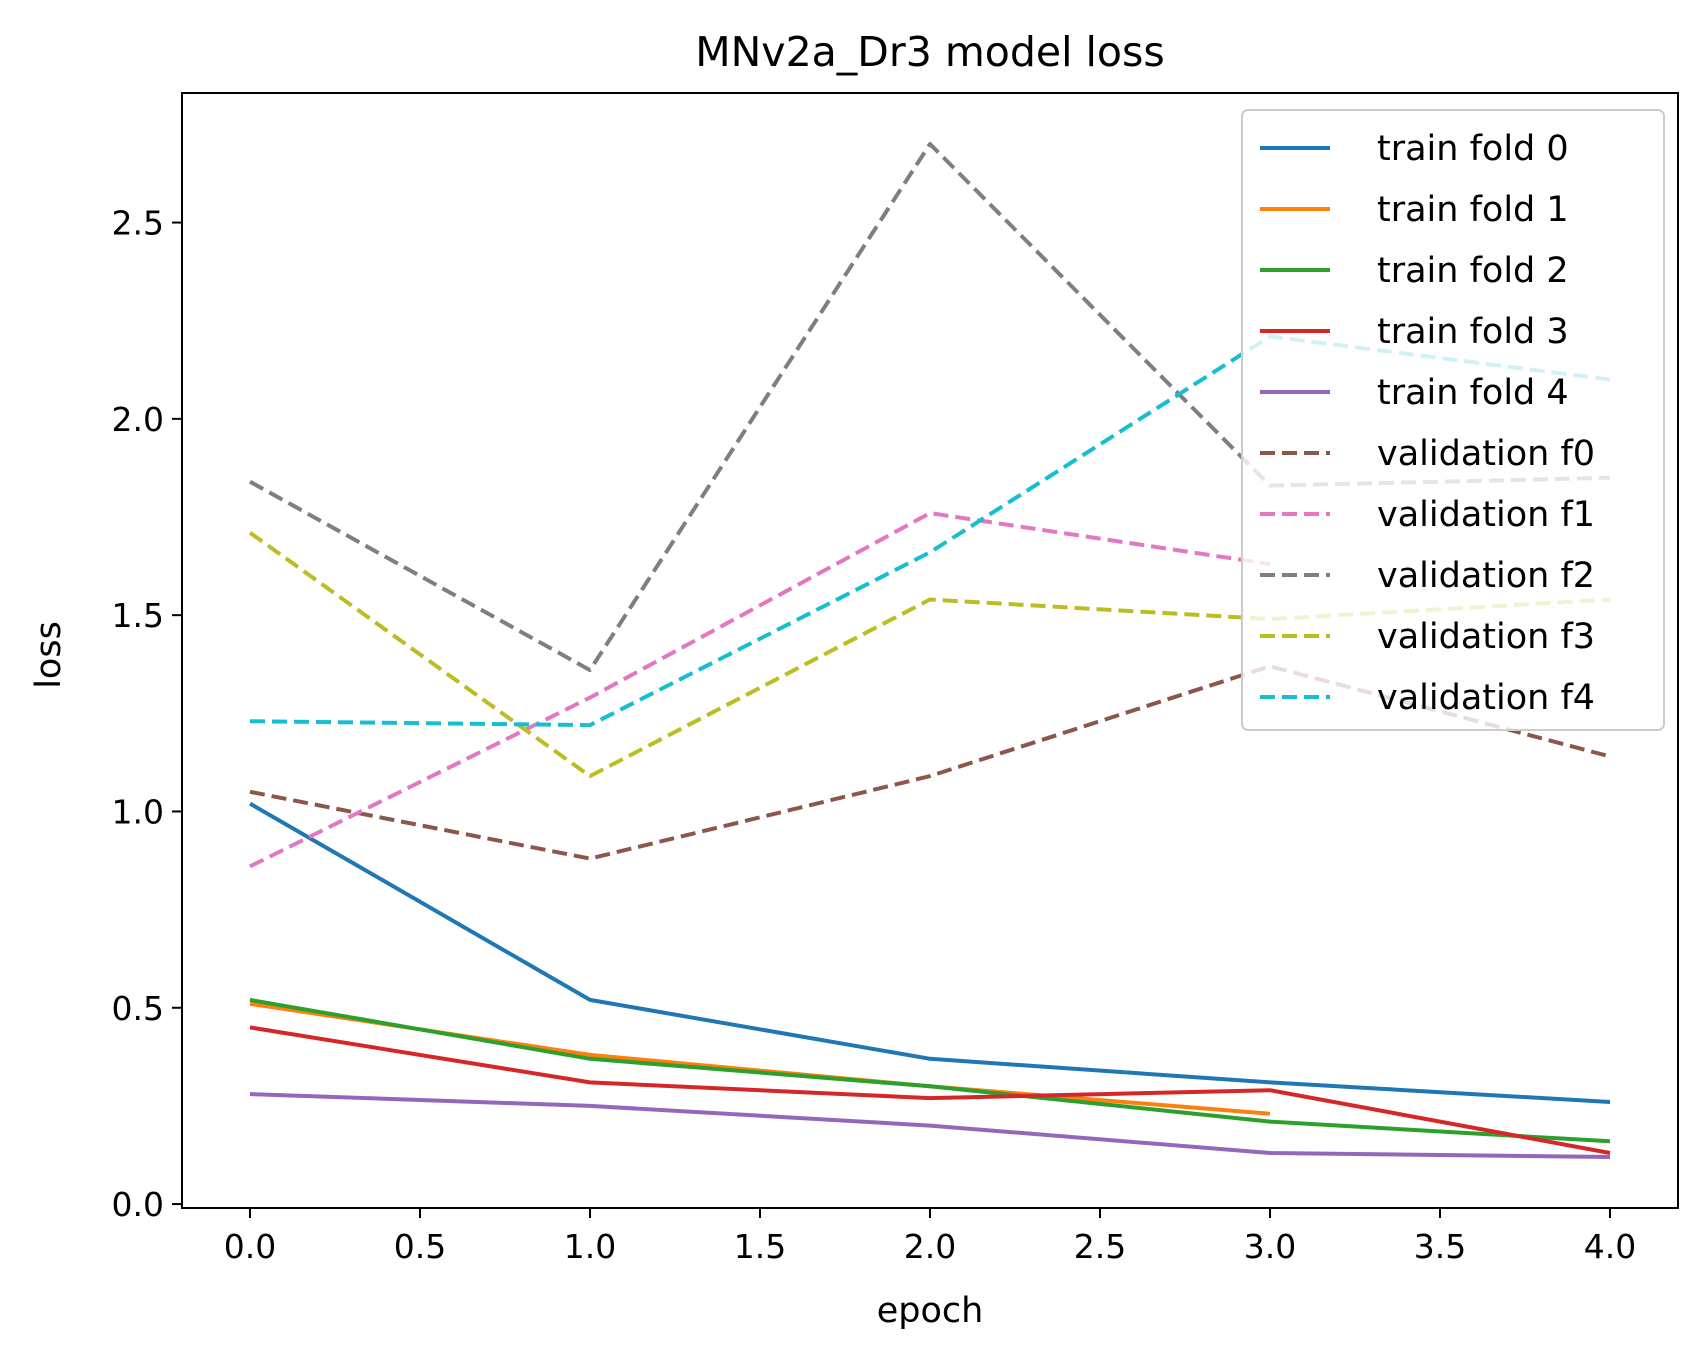 This screenshot has height=1357, width=1703. I want to click on y-tick-label: 0.0, so click(138, 1204).